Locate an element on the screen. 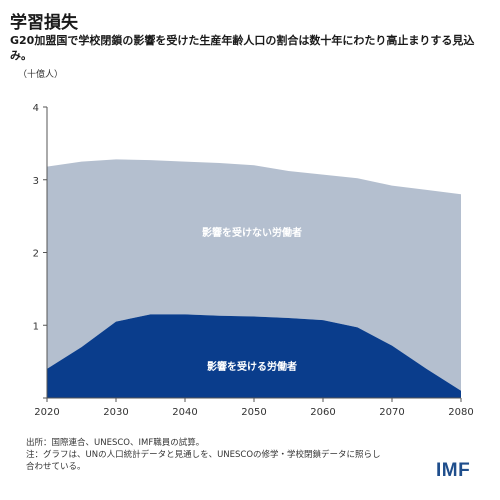  chart-title: 学習損失 is located at coordinates (44, 23).